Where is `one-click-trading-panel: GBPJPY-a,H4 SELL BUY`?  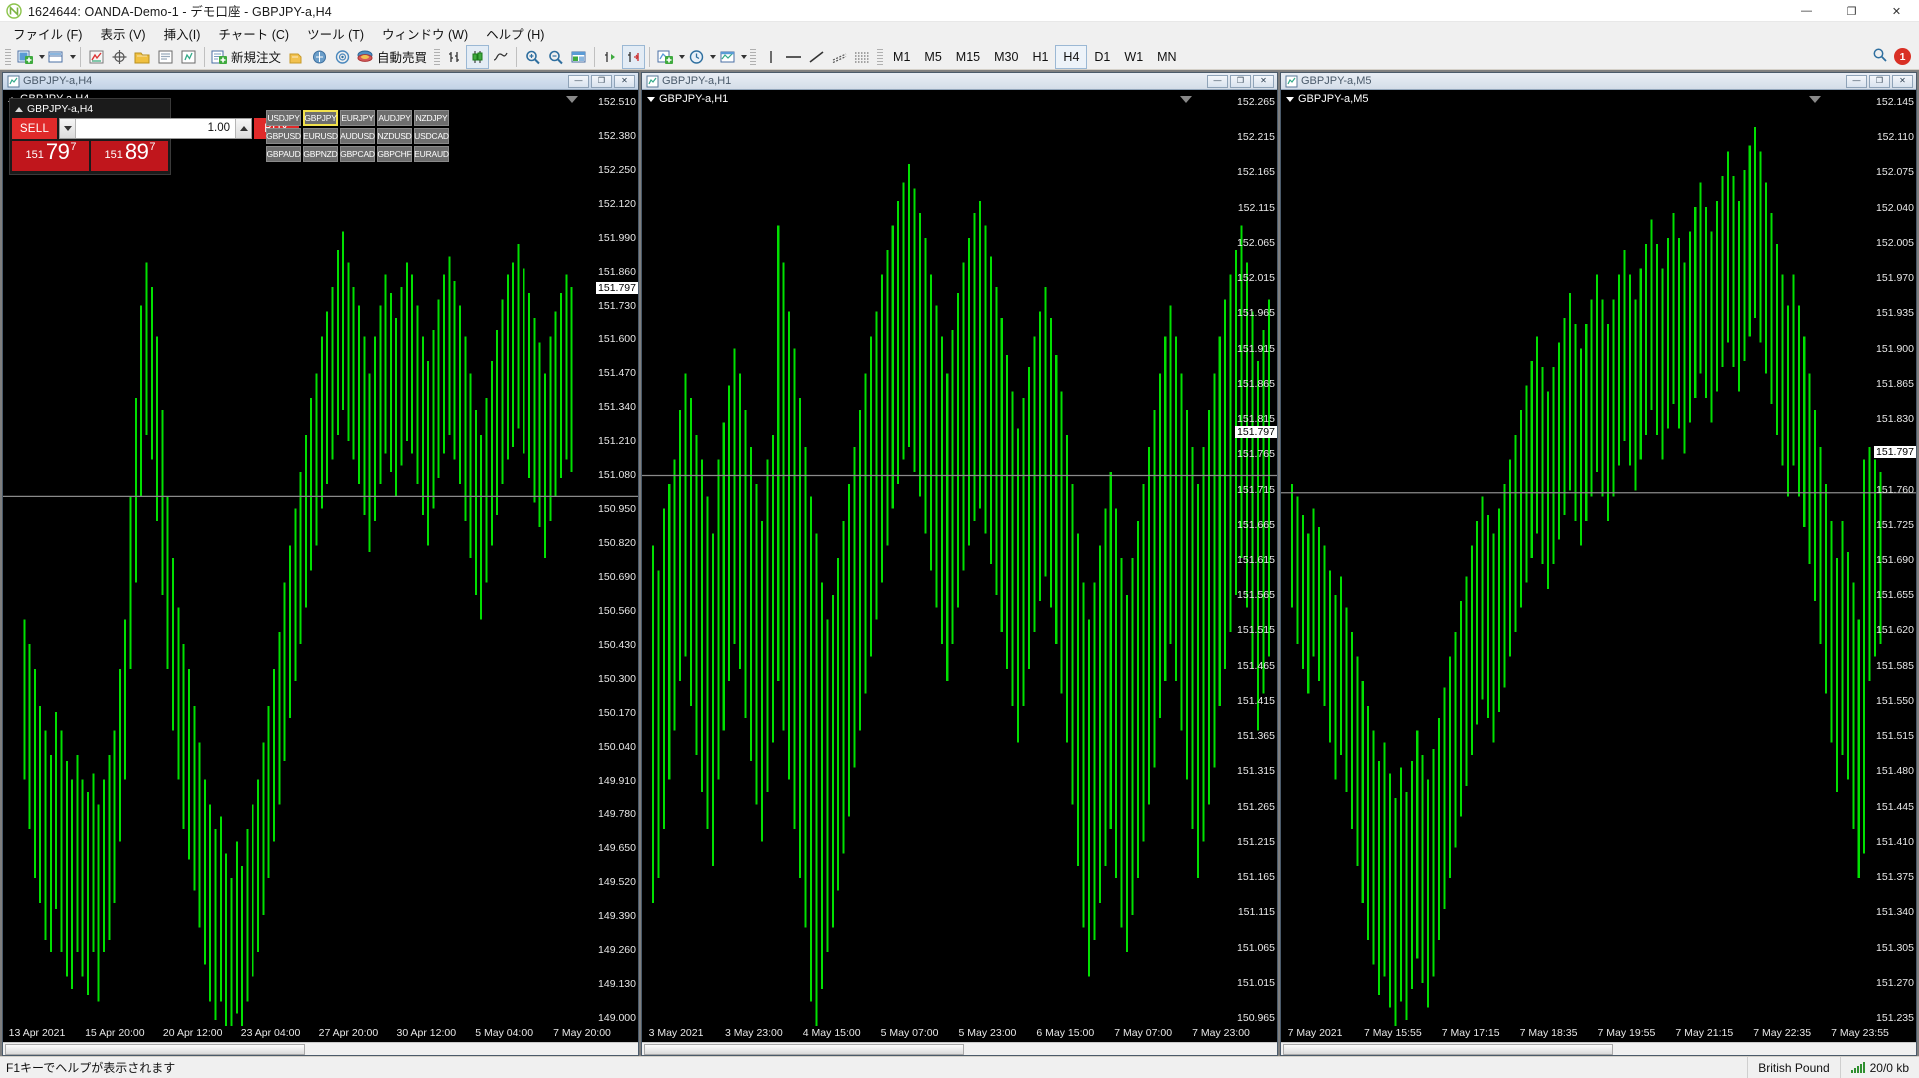
one-click-trading-panel: GBPJPY-a,H4 SELL BUY is located at coordinates (154, 136).